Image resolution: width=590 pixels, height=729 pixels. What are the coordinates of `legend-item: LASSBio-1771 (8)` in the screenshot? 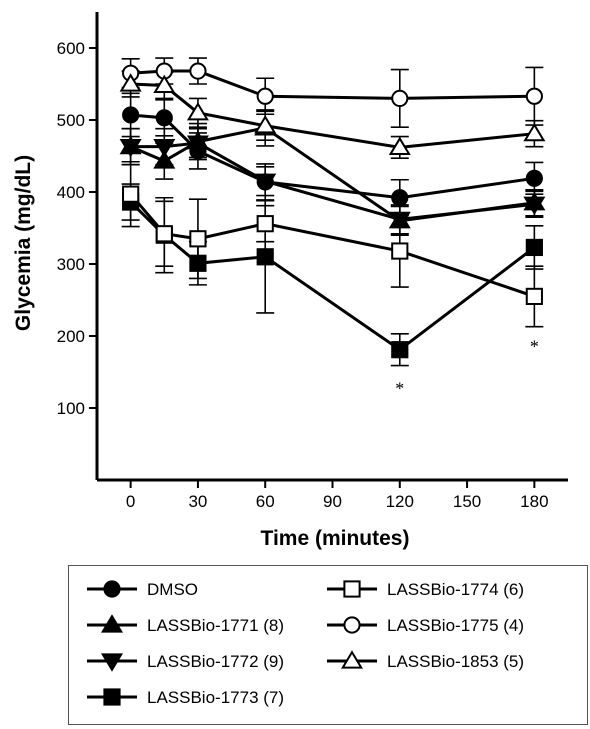 It's located at (185, 624).